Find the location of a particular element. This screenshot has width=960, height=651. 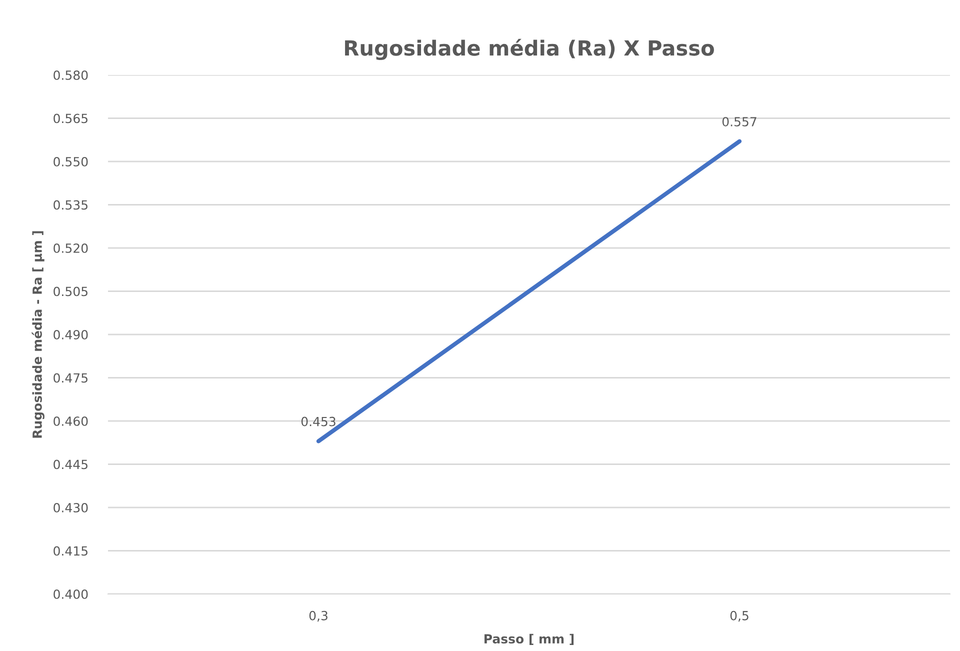

y-tick-label: 0.475 is located at coordinates (71, 378).